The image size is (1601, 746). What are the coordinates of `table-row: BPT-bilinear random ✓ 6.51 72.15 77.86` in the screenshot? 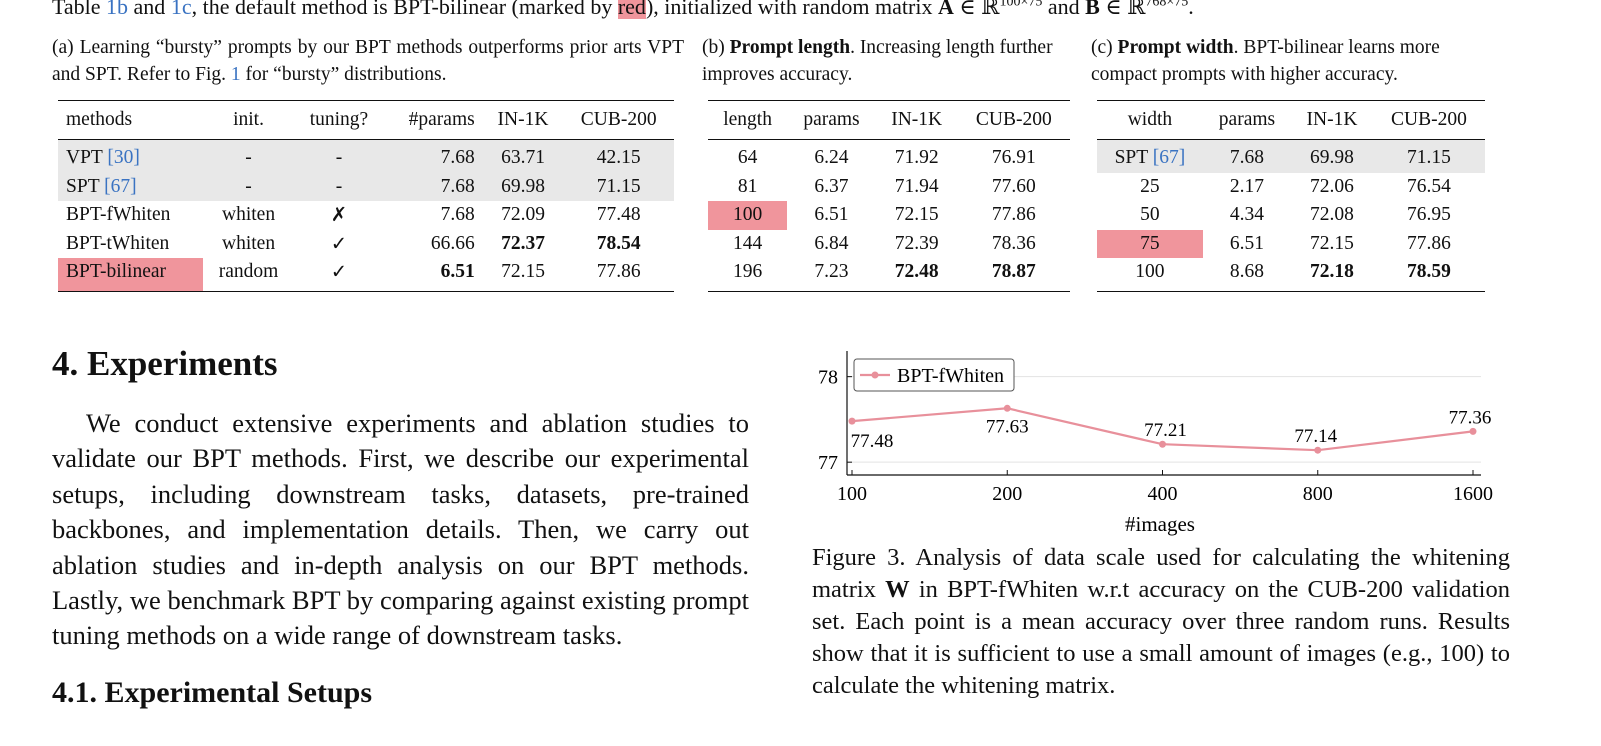 It's located at (366, 274).